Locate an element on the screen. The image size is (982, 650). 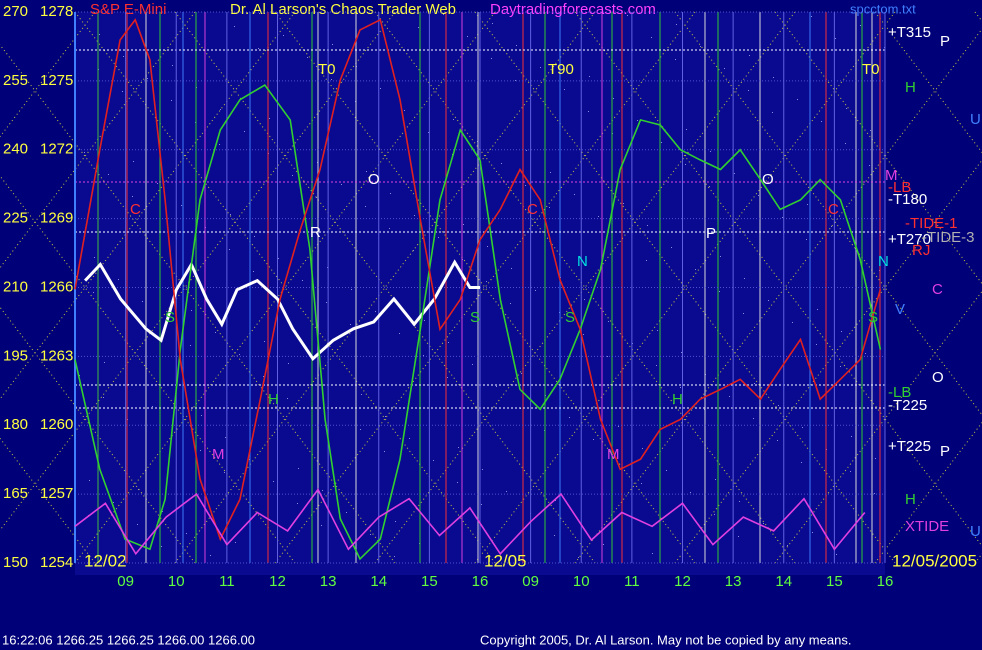
date-label: 12/05 is located at coordinates (505, 560).